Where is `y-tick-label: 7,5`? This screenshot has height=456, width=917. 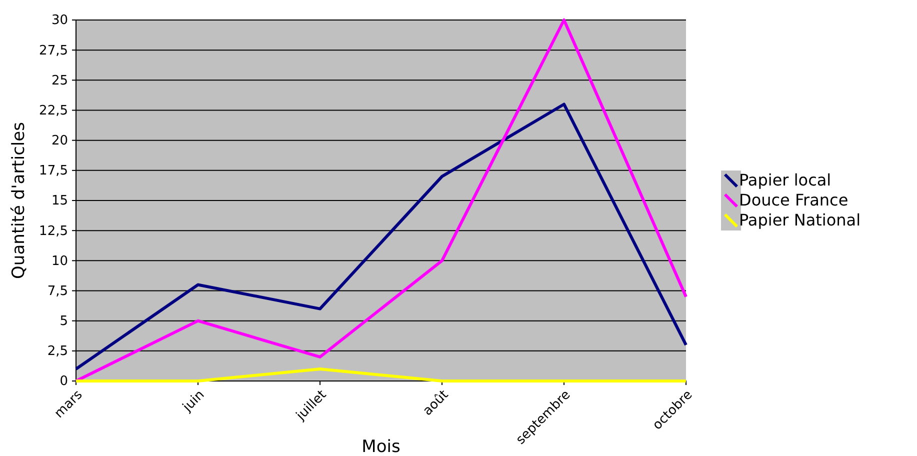 y-tick-label: 7,5 is located at coordinates (57, 291).